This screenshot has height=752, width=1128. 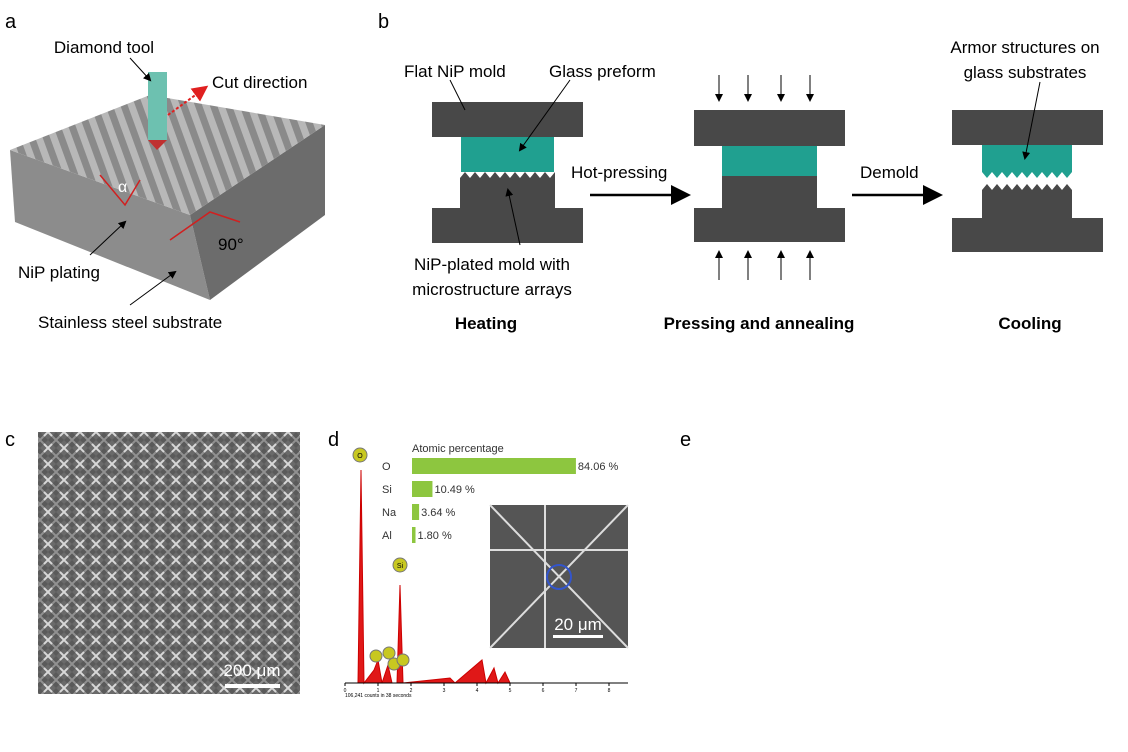 What do you see at coordinates (486, 577) in the screenshot?
I see `spectrum` at bounding box center [486, 577].